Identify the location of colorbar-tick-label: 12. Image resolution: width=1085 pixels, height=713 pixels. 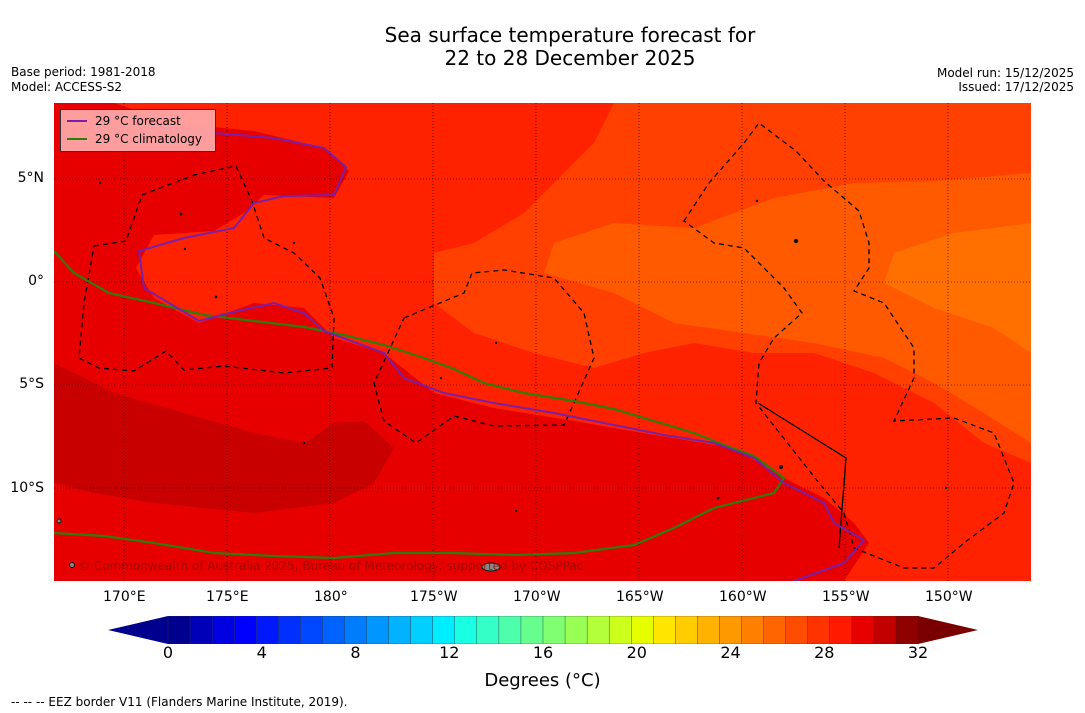
(449, 652).